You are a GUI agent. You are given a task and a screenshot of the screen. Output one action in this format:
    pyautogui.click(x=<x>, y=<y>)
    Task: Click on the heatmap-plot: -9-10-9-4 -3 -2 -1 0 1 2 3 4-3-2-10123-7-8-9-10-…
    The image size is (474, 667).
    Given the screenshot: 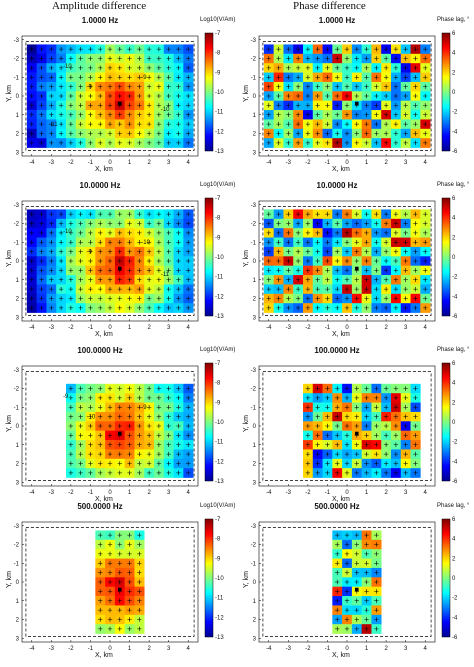 What is the action you would take?
    pyautogui.click(x=119, y=428)
    